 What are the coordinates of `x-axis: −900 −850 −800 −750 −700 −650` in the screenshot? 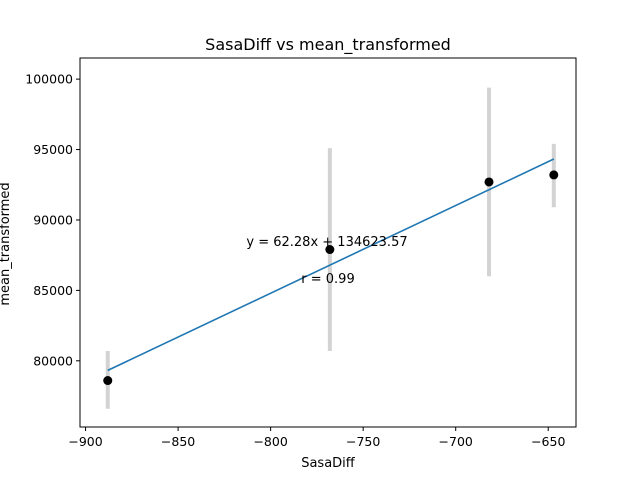 It's located at (316, 438).